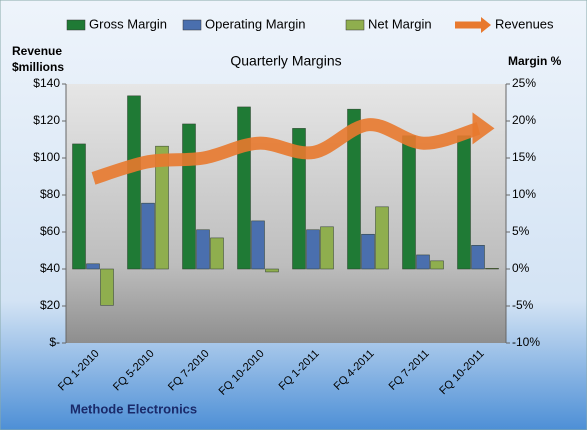  What do you see at coordinates (524, 157) in the screenshot?
I see `y2-tick-label: 15%` at bounding box center [524, 157].